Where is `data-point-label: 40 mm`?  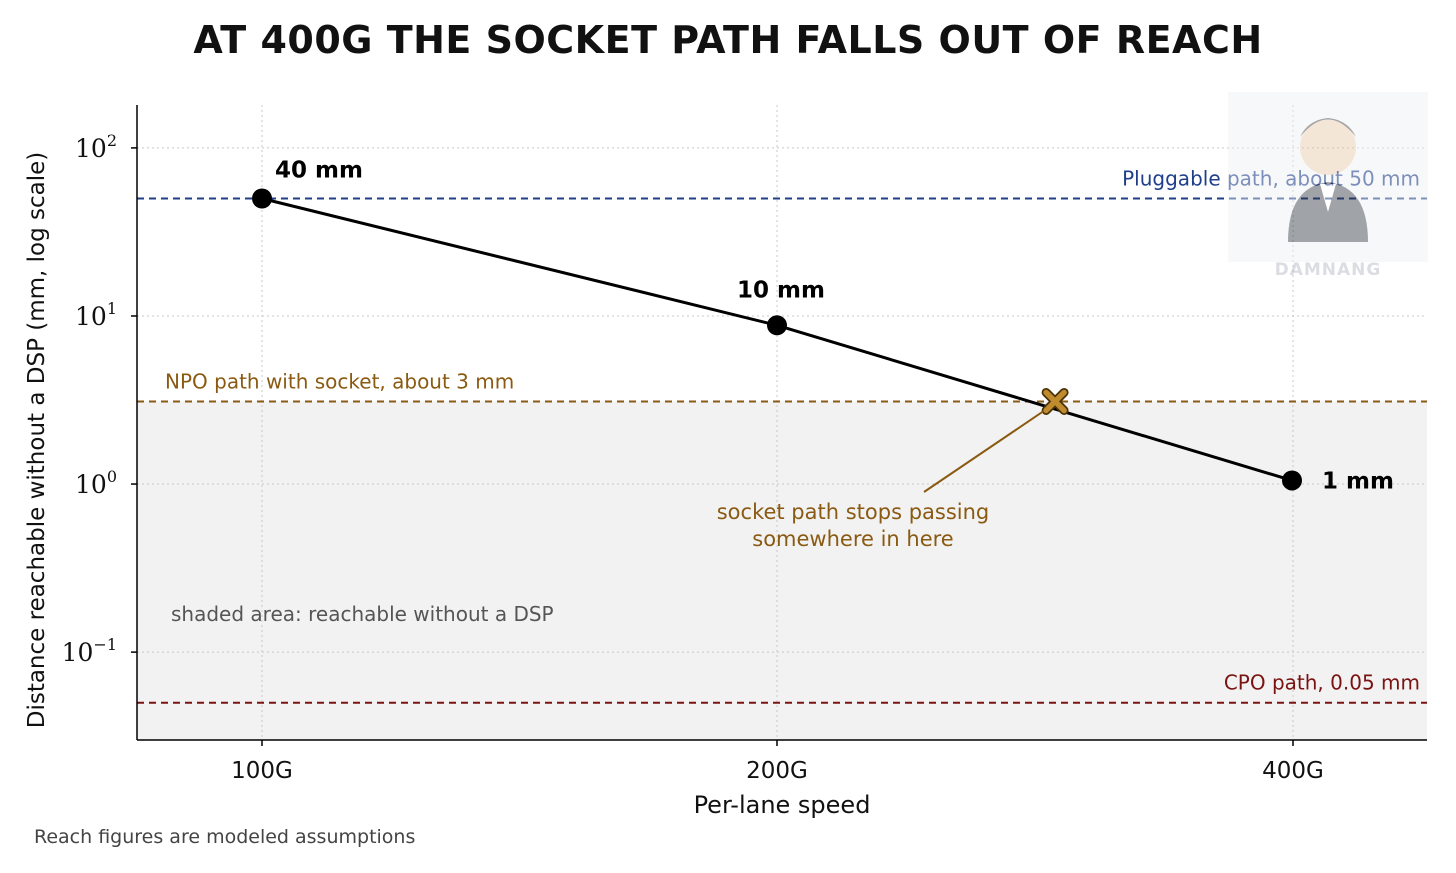 data-point-label: 40 mm is located at coordinates (319, 170).